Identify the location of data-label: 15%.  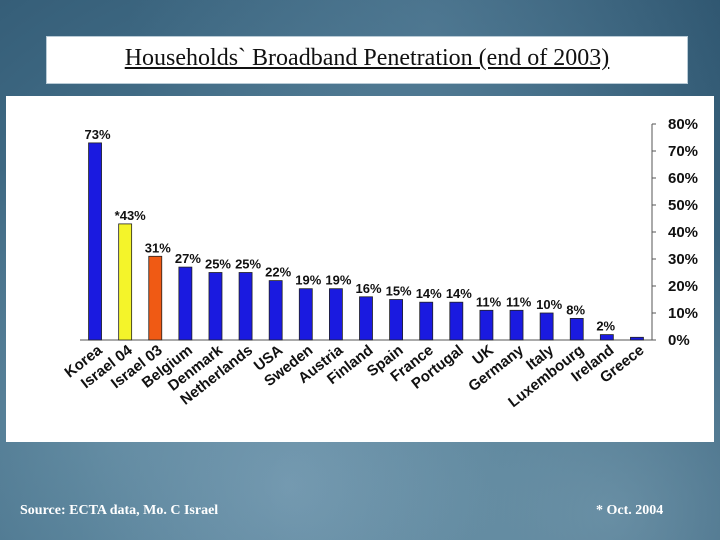
(399, 291).